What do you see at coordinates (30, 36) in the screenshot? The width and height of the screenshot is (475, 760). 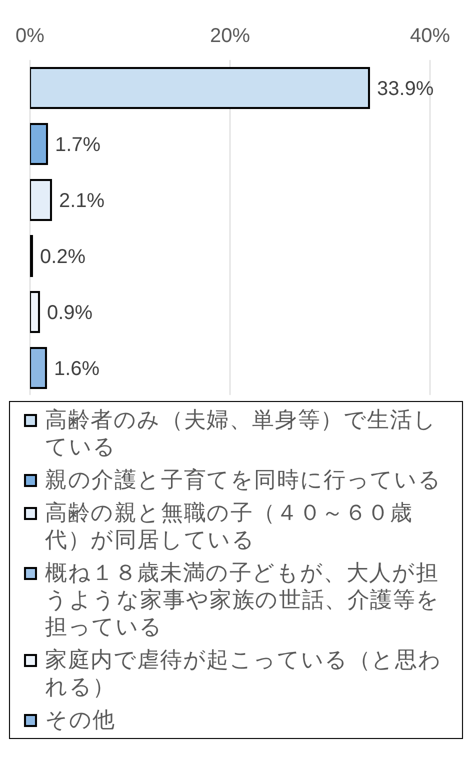 I see `x-tick-label: 0%` at bounding box center [30, 36].